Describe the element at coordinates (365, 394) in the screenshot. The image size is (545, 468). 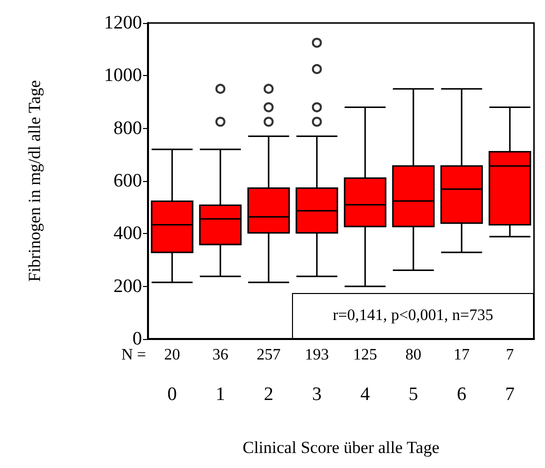
I see `x-tick-label: 4` at that location.